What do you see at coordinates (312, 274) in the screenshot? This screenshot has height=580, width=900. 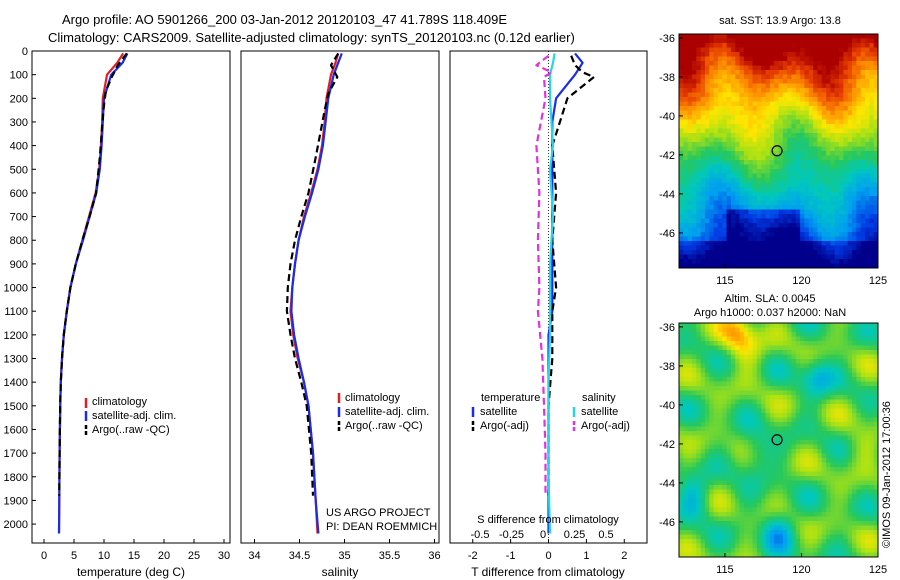 I see `series-line-argo-raw-qc-` at bounding box center [312, 274].